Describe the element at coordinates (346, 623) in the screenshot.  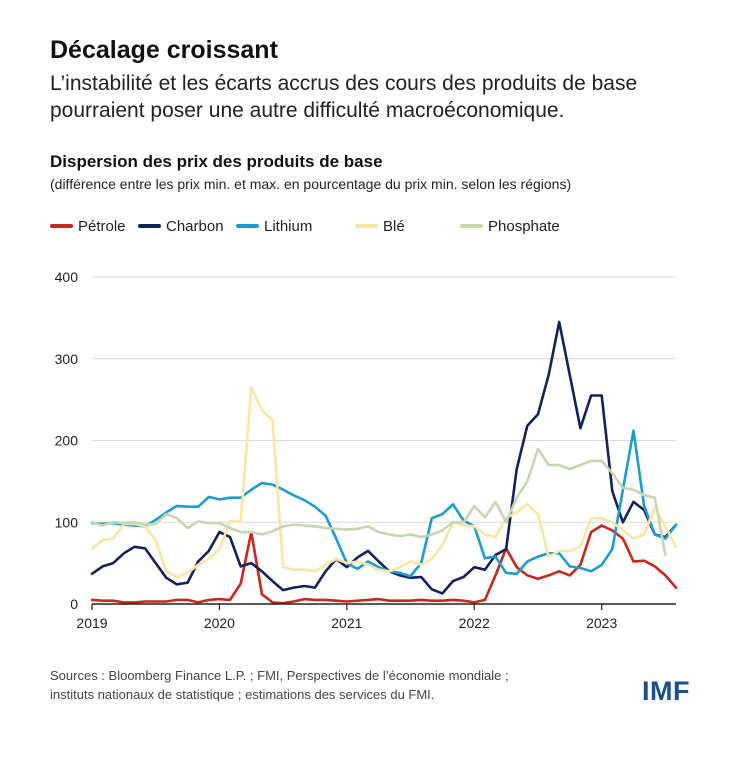
I see `x-tick-label-2021: 2021` at that location.